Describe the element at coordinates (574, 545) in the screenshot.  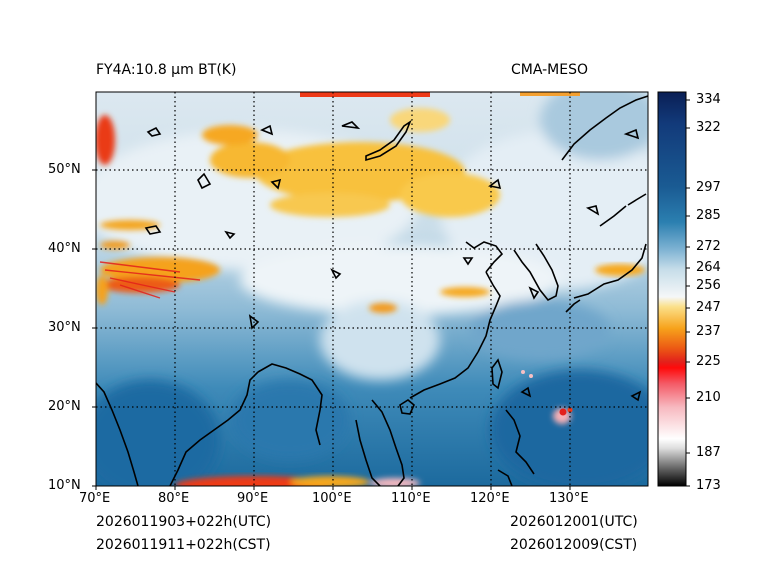
I see `valid-time-cst: 2026012009(CST)` at that location.